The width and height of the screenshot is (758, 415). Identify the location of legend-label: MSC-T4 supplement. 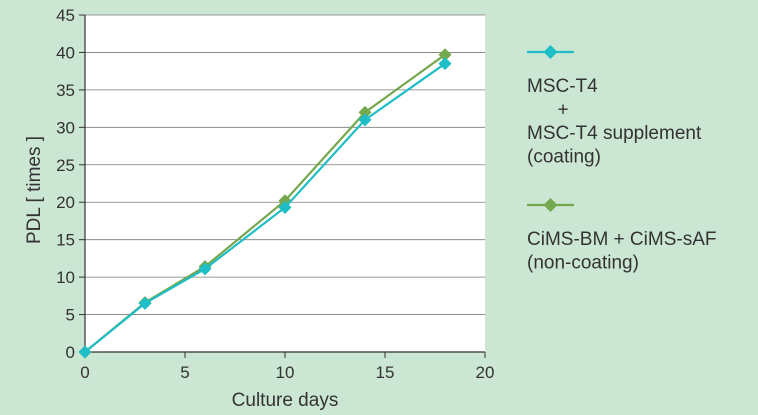
(614, 133).